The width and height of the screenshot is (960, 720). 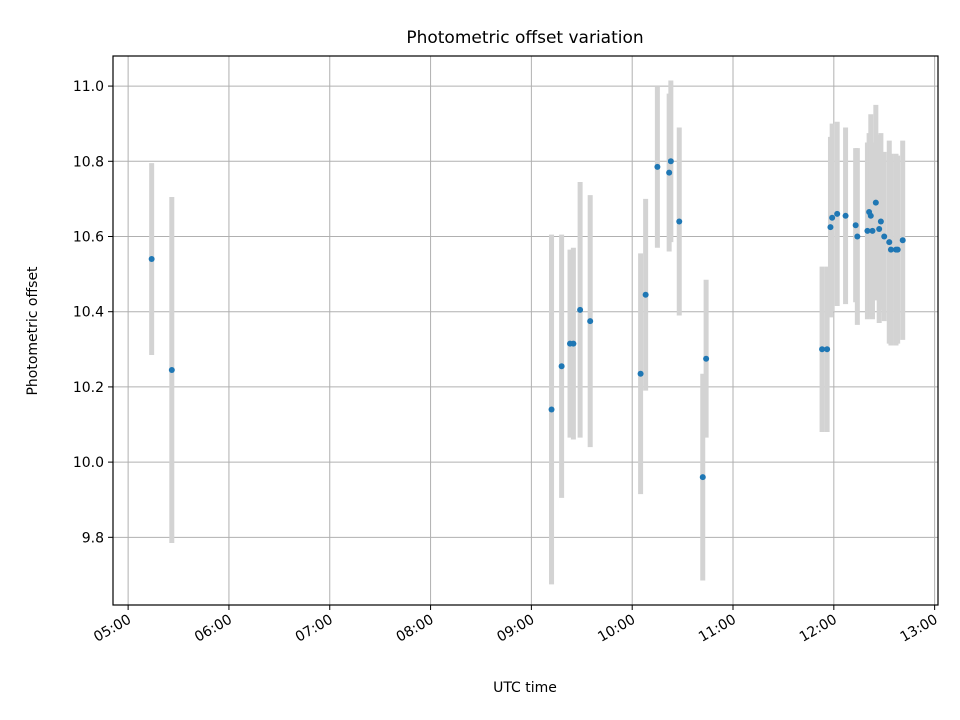 What do you see at coordinates (88, 87) in the screenshot?
I see `y-tick-label: 11.0` at bounding box center [88, 87].